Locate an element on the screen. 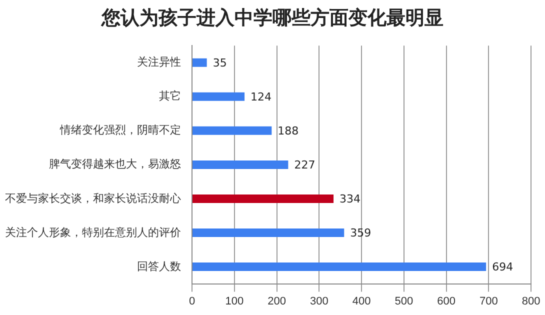 This screenshot has width=545, height=315. data-label: 334 is located at coordinates (350, 199).